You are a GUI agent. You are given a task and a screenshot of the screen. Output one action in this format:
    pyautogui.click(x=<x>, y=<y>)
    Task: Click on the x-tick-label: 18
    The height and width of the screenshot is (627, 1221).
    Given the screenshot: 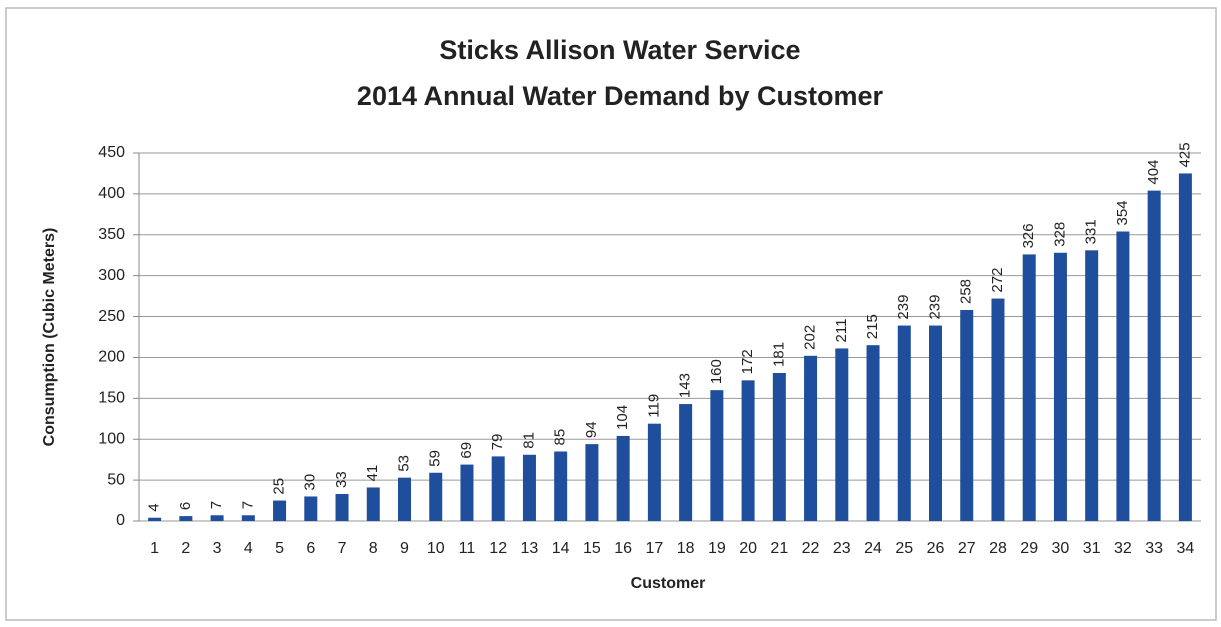 What is the action you would take?
    pyautogui.click(x=686, y=548)
    